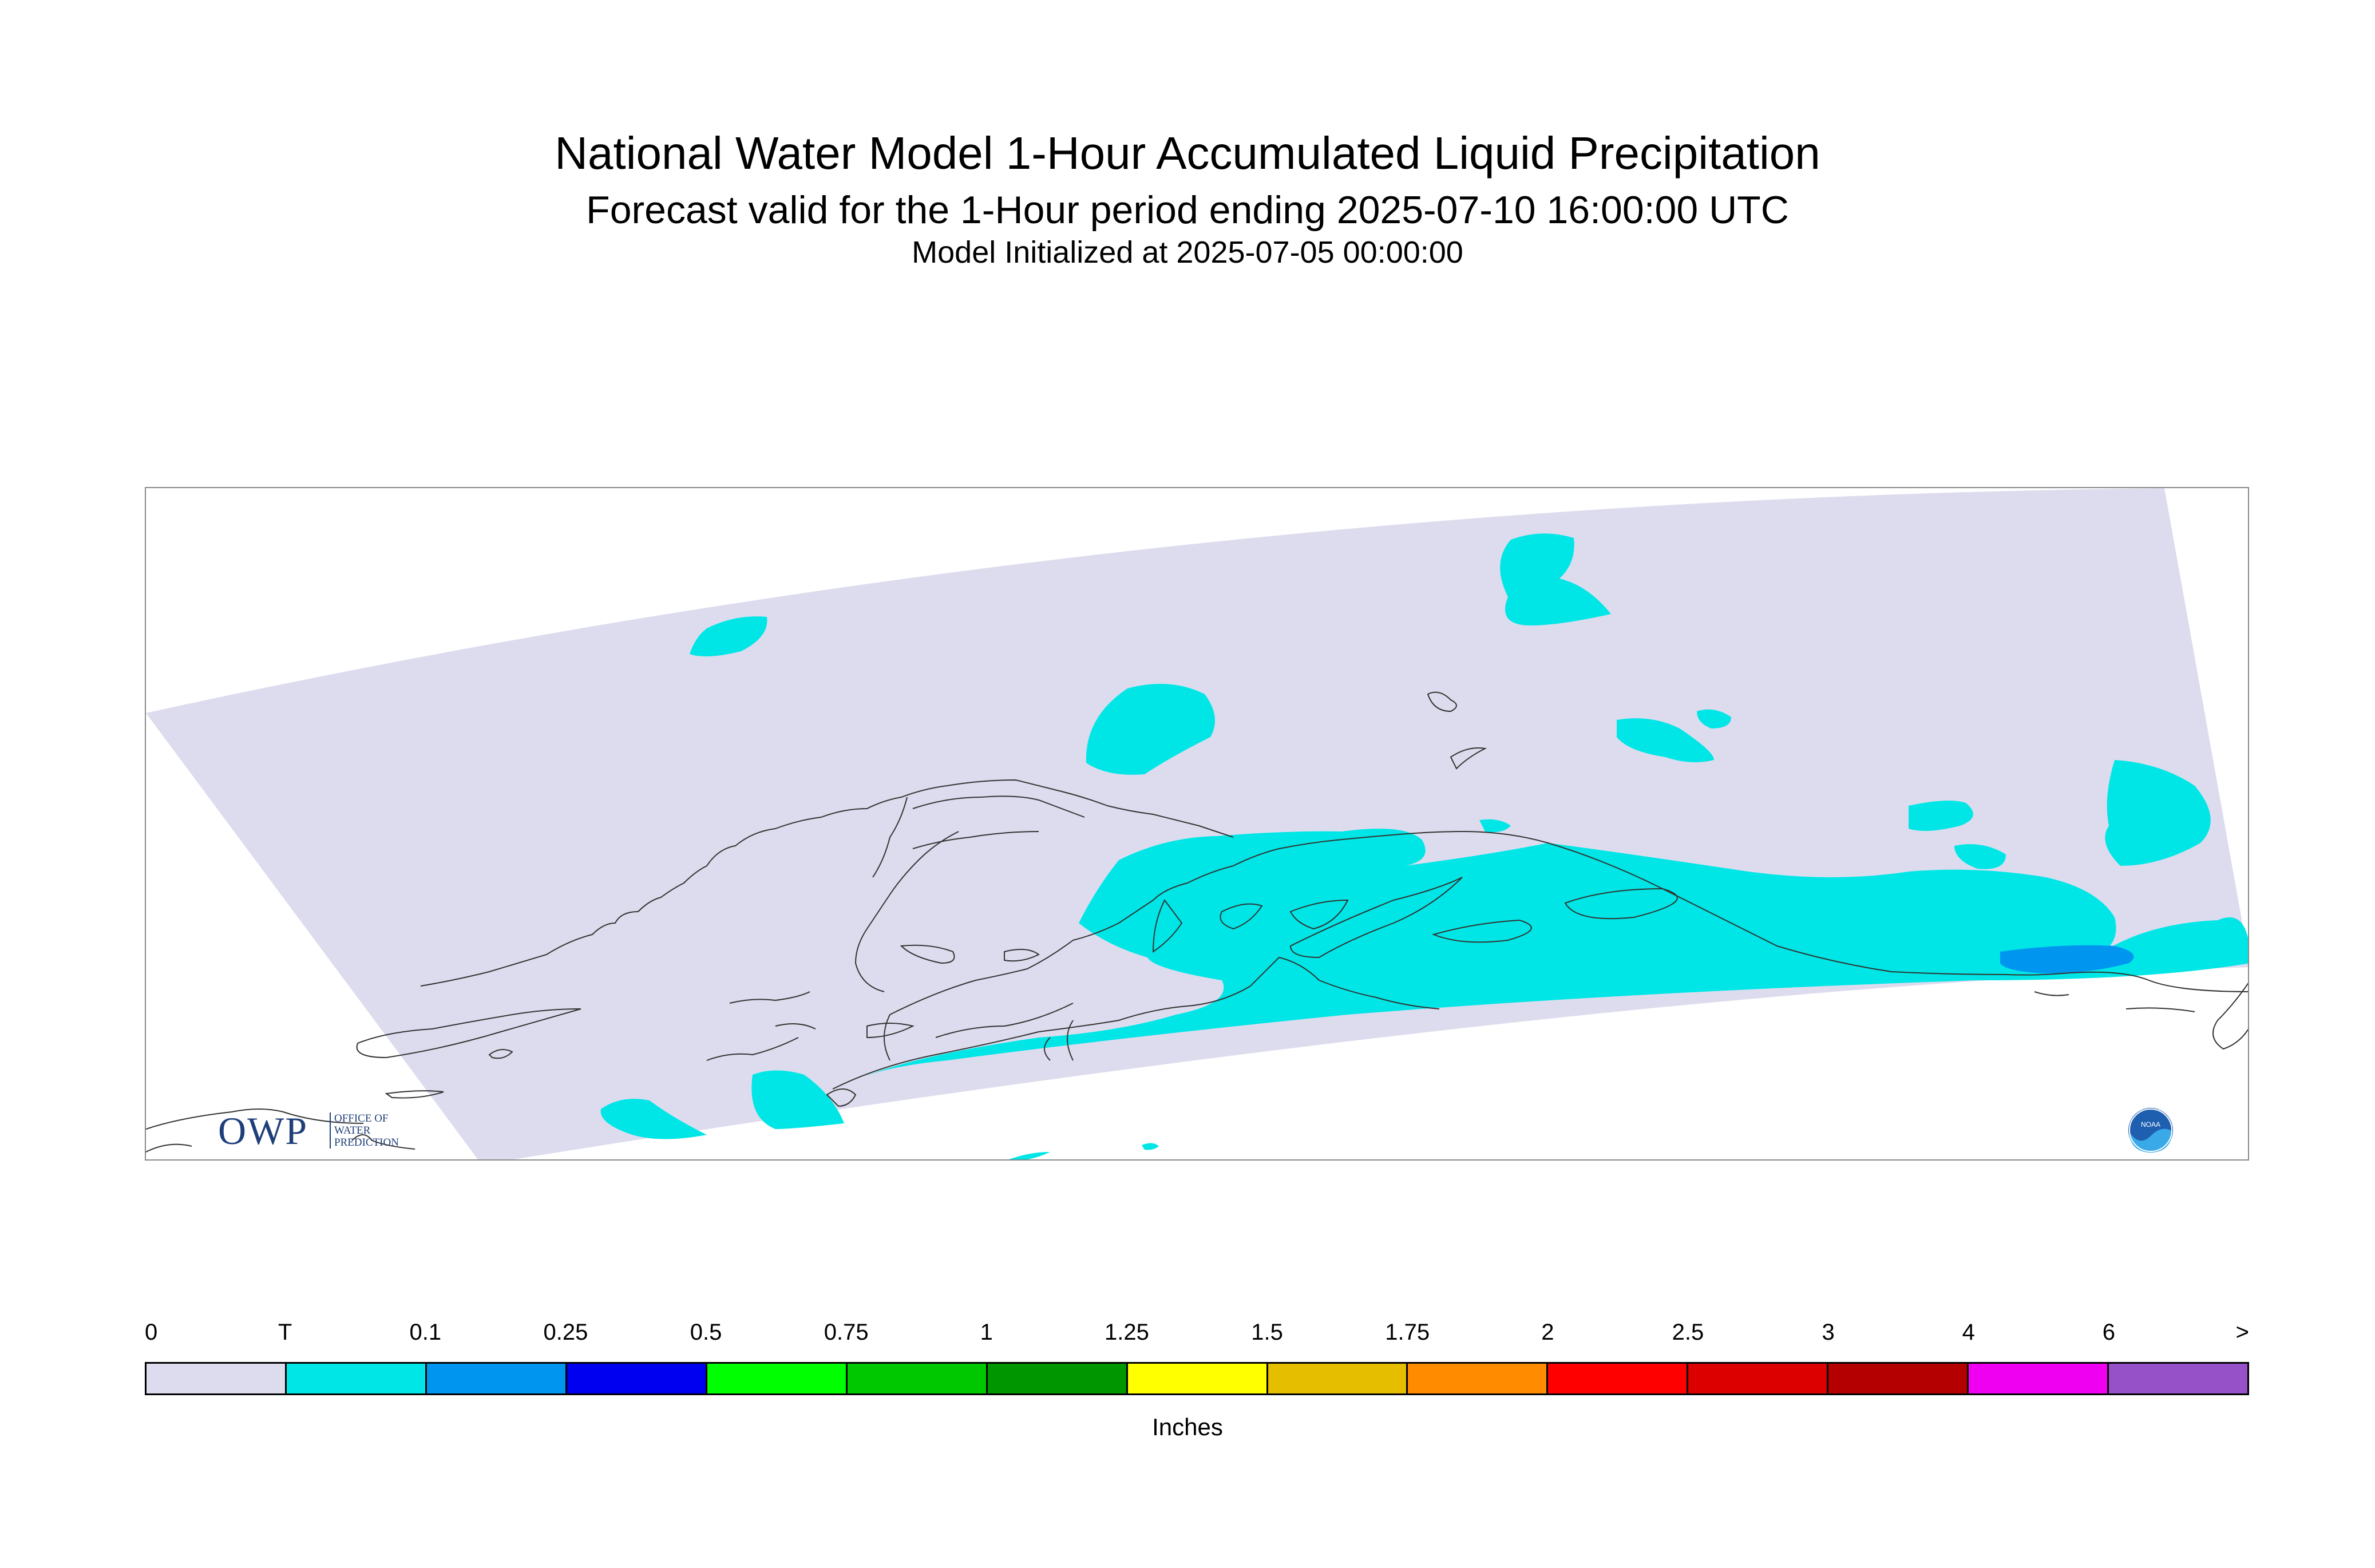  I want to click on legend-tick-label: 0.25, so click(565, 1332).